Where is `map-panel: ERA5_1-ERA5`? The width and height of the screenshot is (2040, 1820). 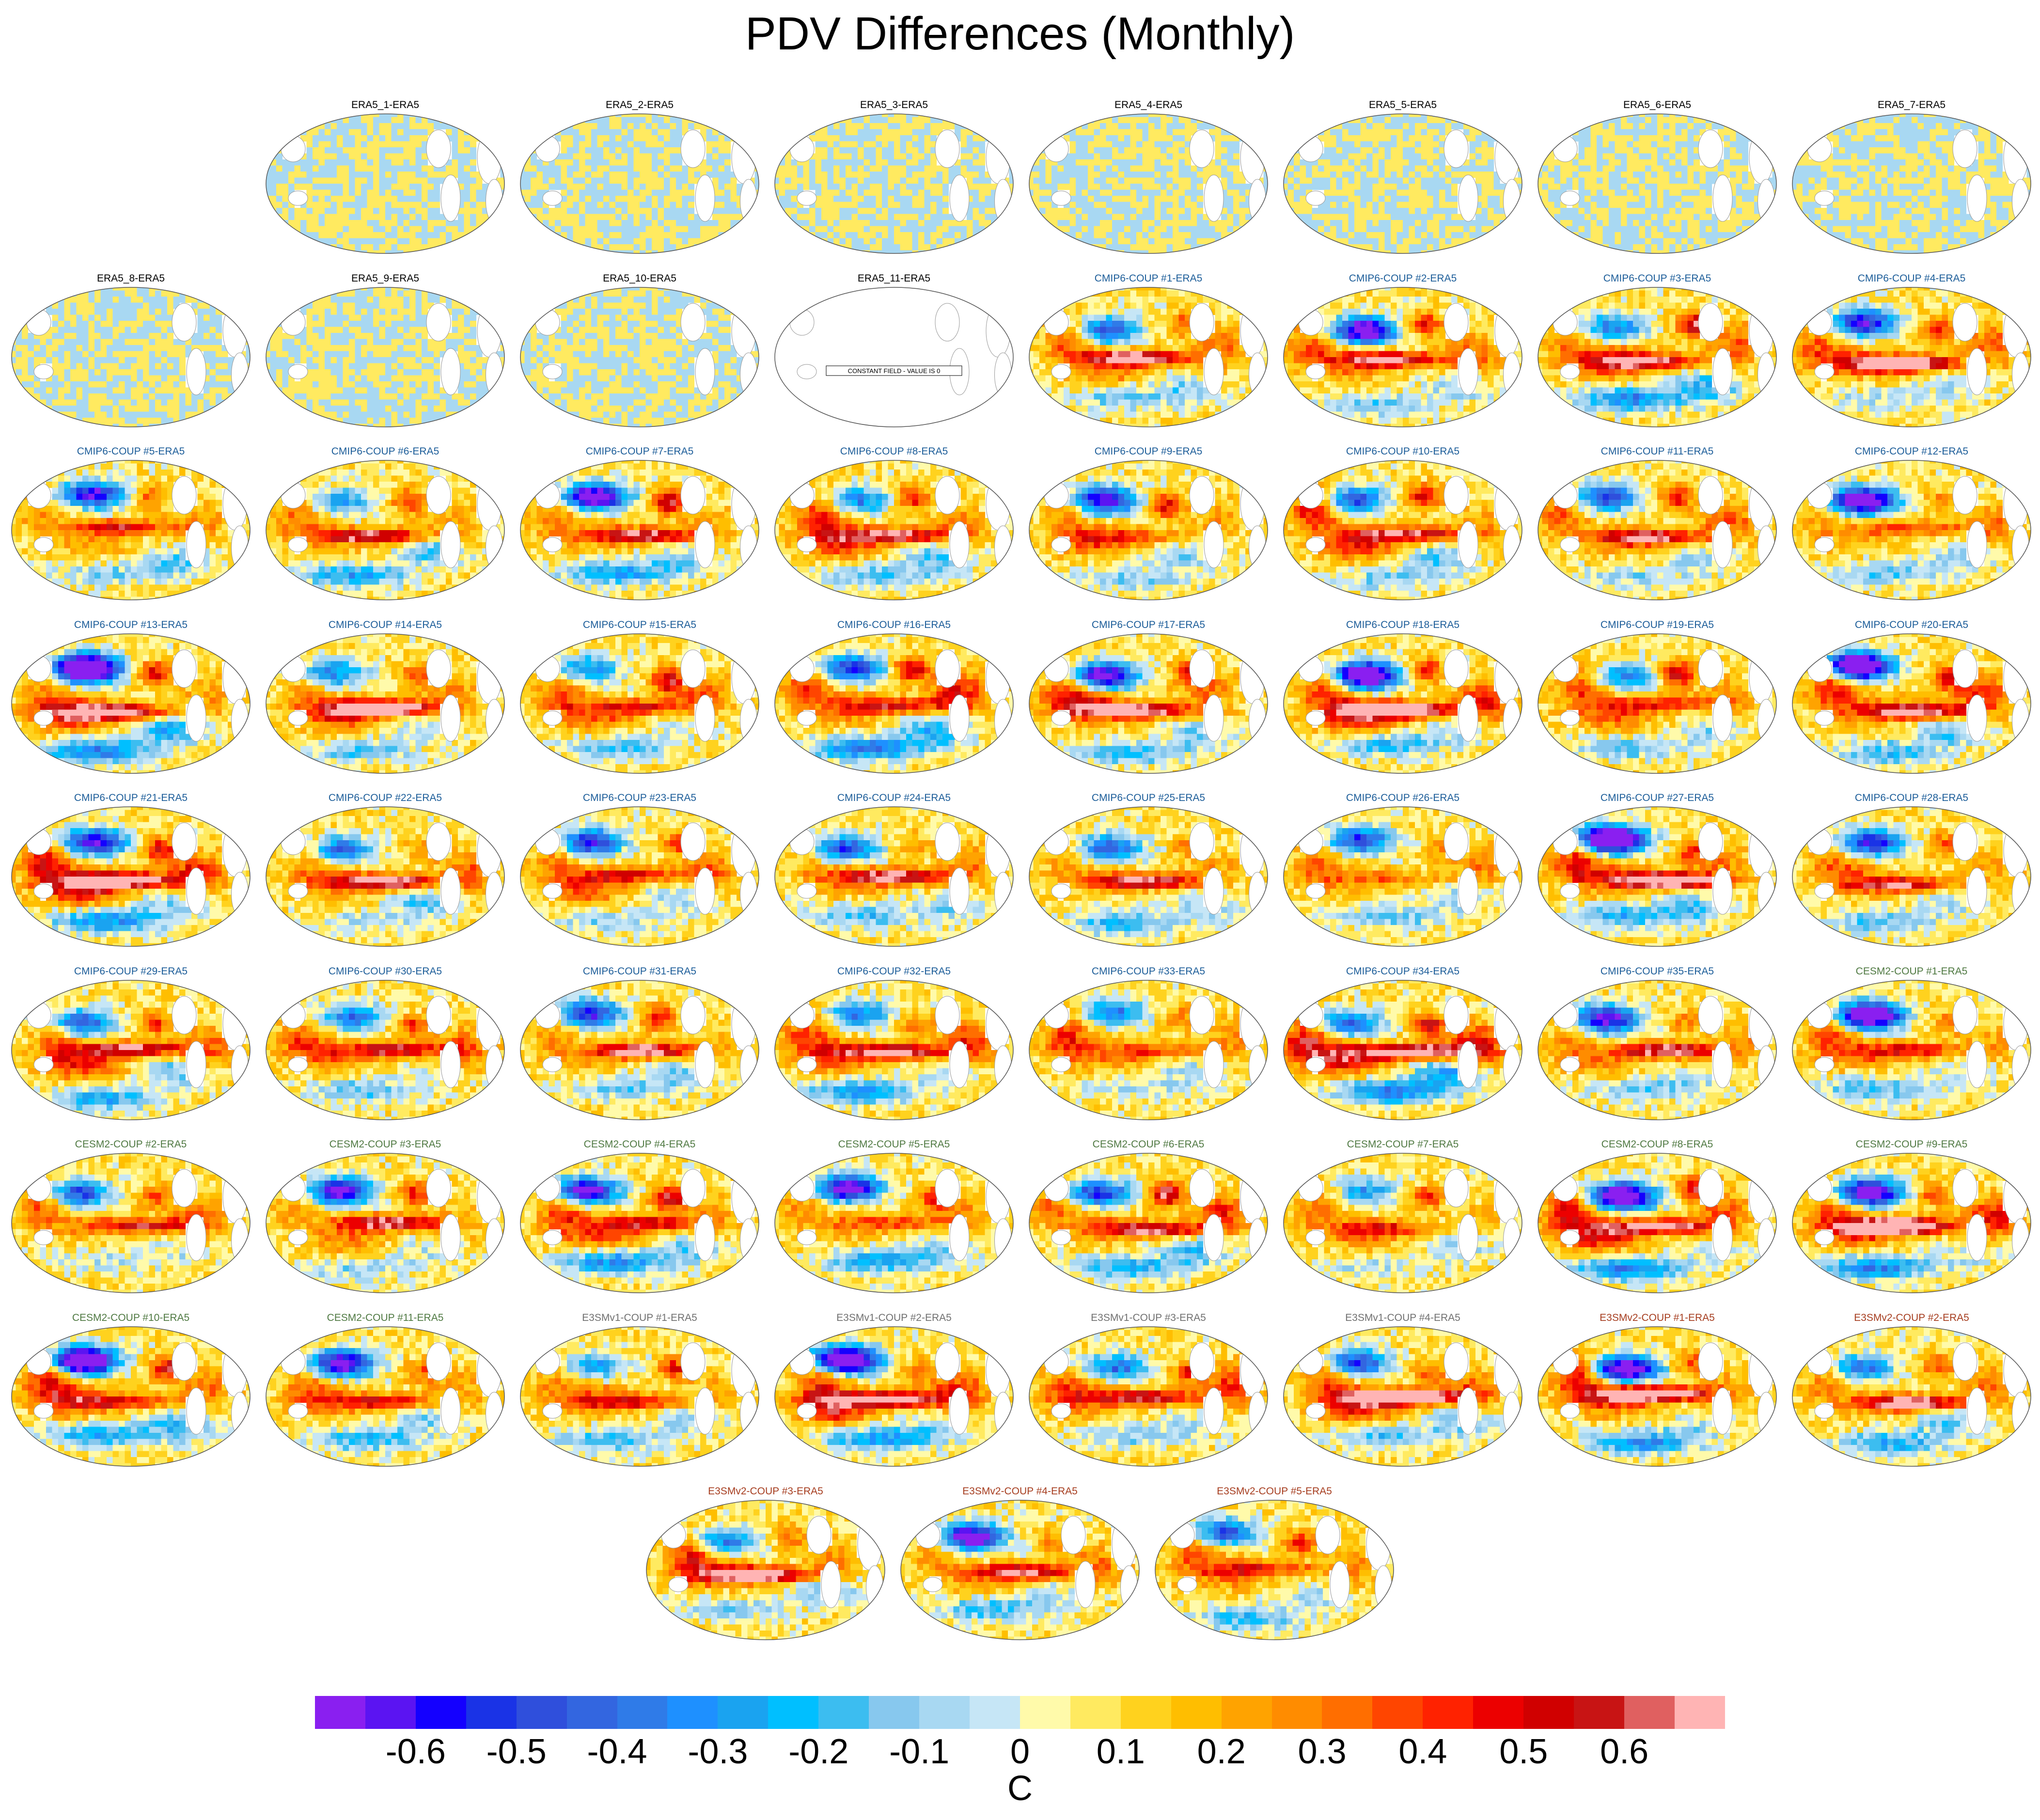
map-panel: ERA5_1-ERA5 is located at coordinates (385, 179).